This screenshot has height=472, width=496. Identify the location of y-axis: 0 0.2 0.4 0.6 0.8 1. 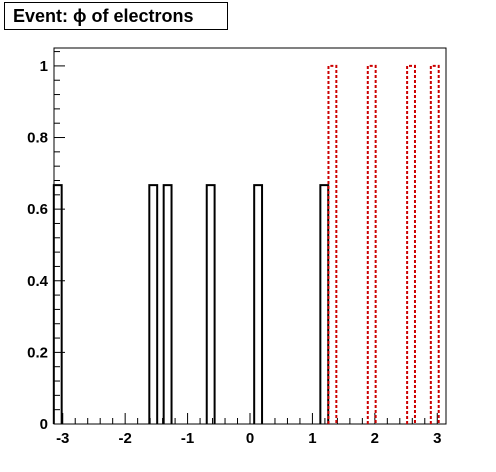
(46, 242).